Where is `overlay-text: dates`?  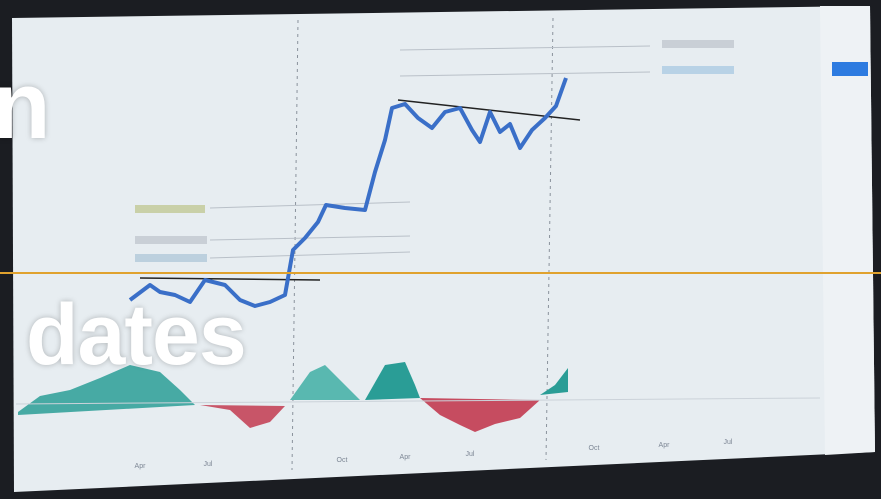 overlay-text: dates is located at coordinates (136, 335).